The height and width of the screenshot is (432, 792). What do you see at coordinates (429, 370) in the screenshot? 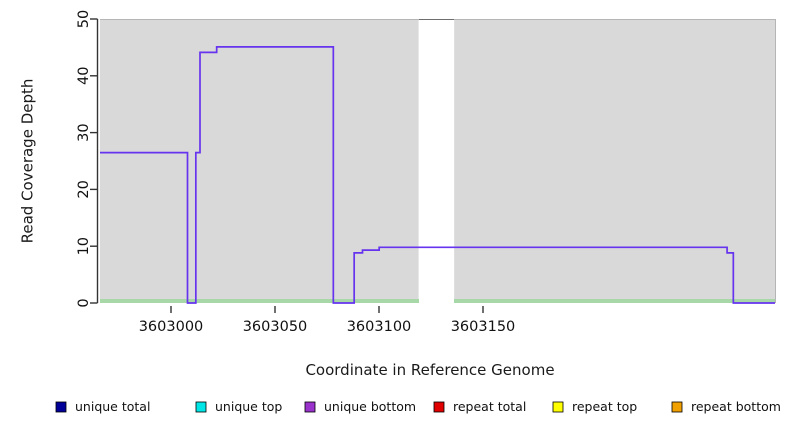
I see `x-axis-title: Coordinate in Reference Genome` at bounding box center [429, 370].